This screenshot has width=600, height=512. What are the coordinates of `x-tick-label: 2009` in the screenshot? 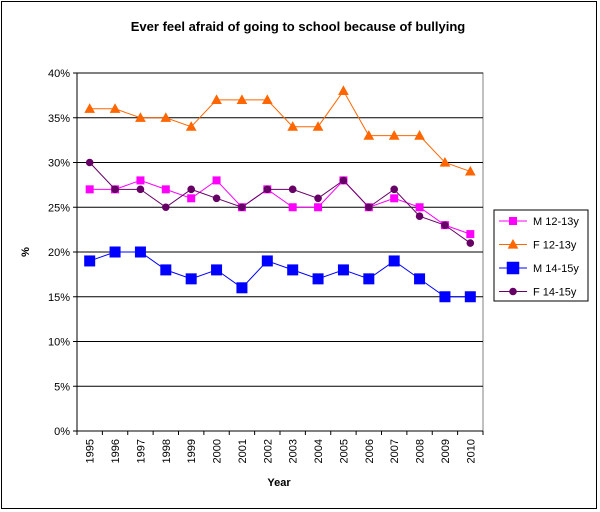 It's located at (446, 451).